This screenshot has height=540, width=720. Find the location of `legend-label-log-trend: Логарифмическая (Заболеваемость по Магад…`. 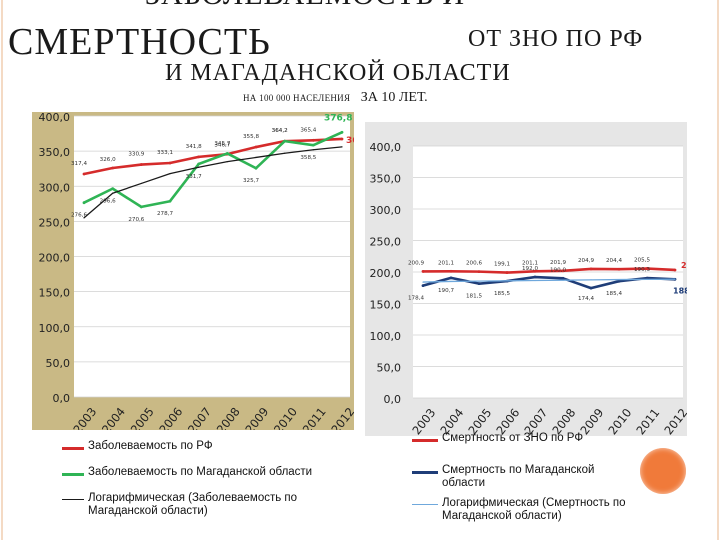

legend-label-log-trend: Логарифмическая (Заболеваемость по Магад… is located at coordinates (193, 504).